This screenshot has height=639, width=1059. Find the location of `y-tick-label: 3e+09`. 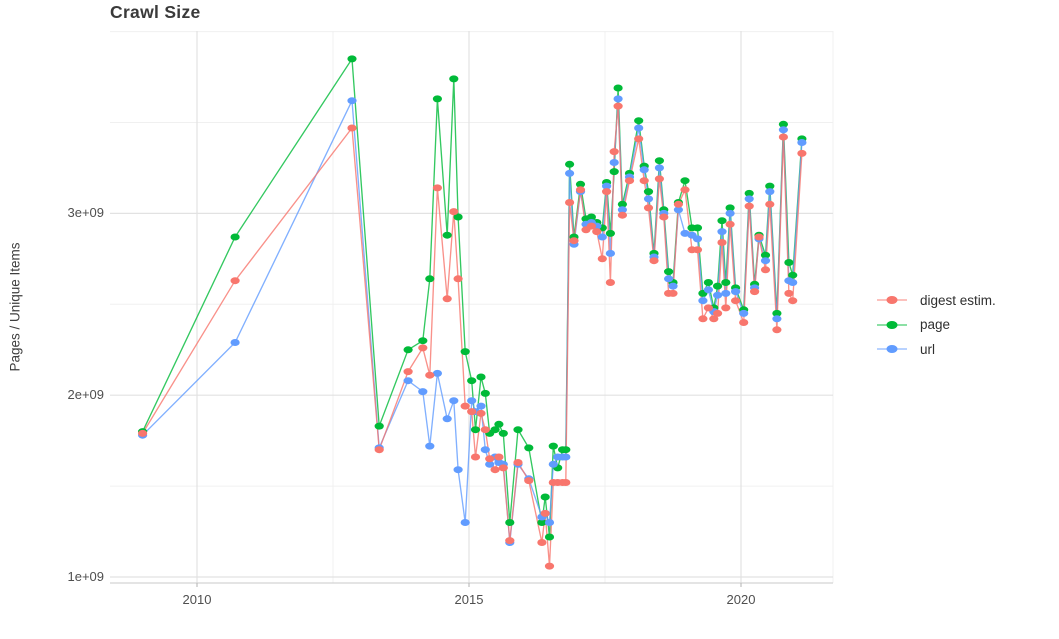

y-tick-label: 3e+09 is located at coordinates (85, 213).